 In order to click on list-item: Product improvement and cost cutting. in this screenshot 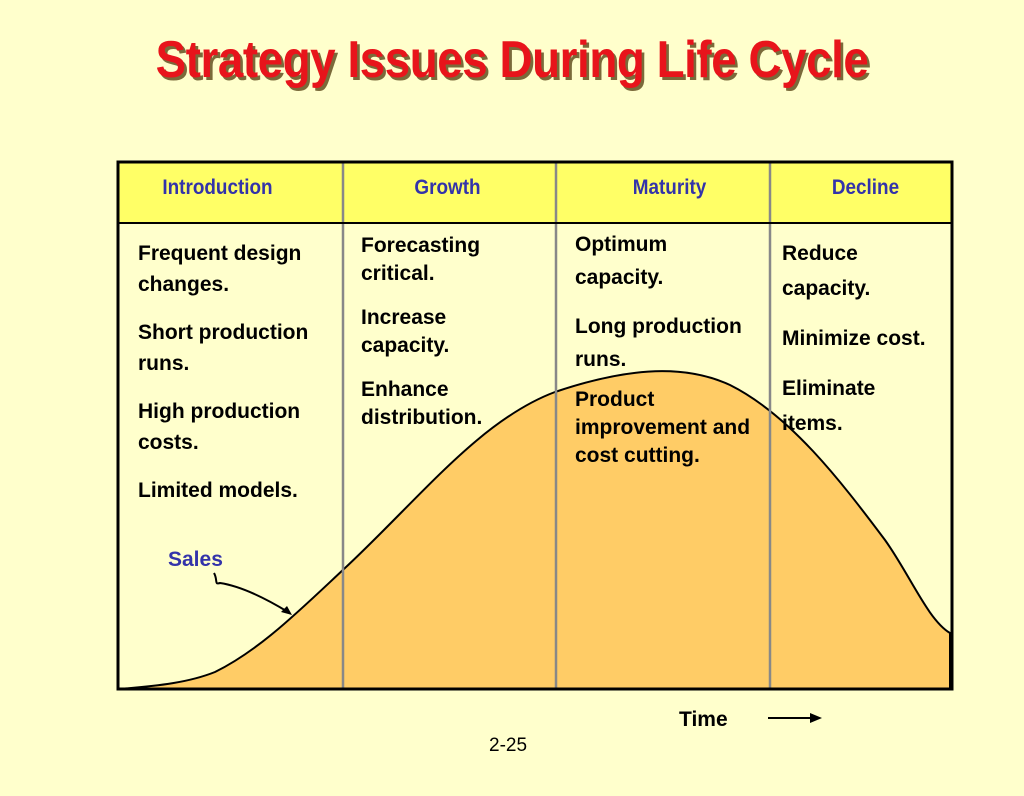, I will do `click(663, 427)`.